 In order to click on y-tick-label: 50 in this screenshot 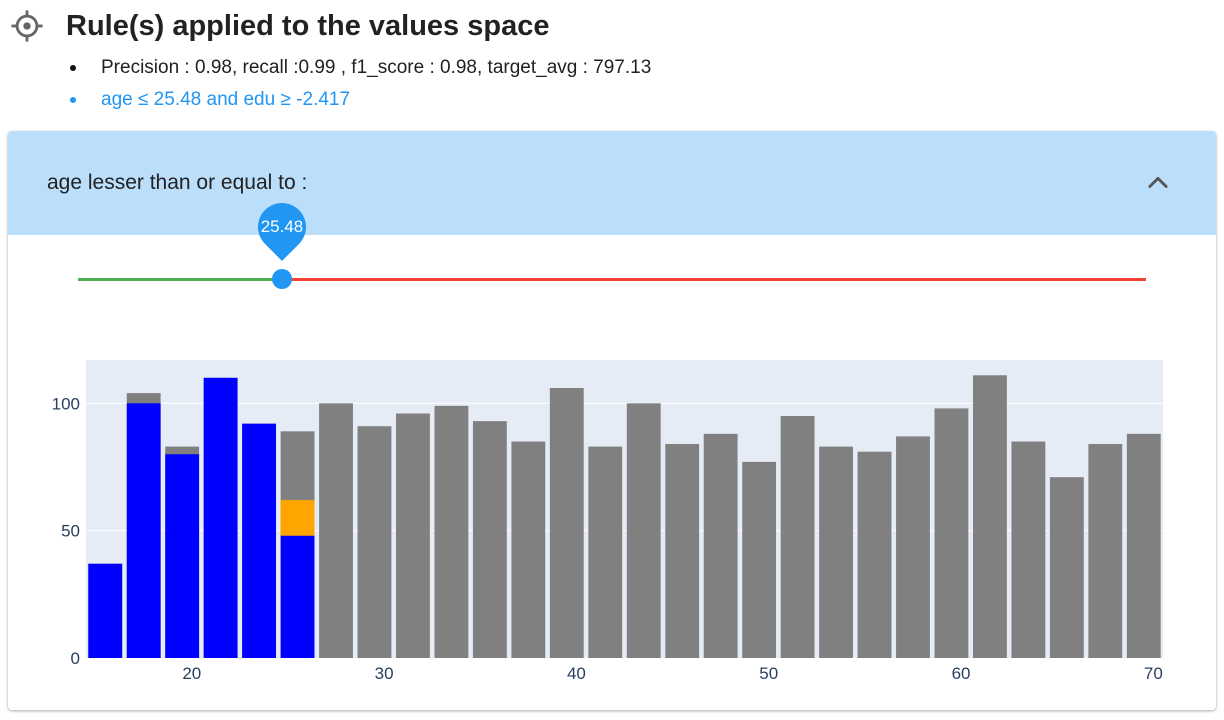, I will do `click(70, 531)`.